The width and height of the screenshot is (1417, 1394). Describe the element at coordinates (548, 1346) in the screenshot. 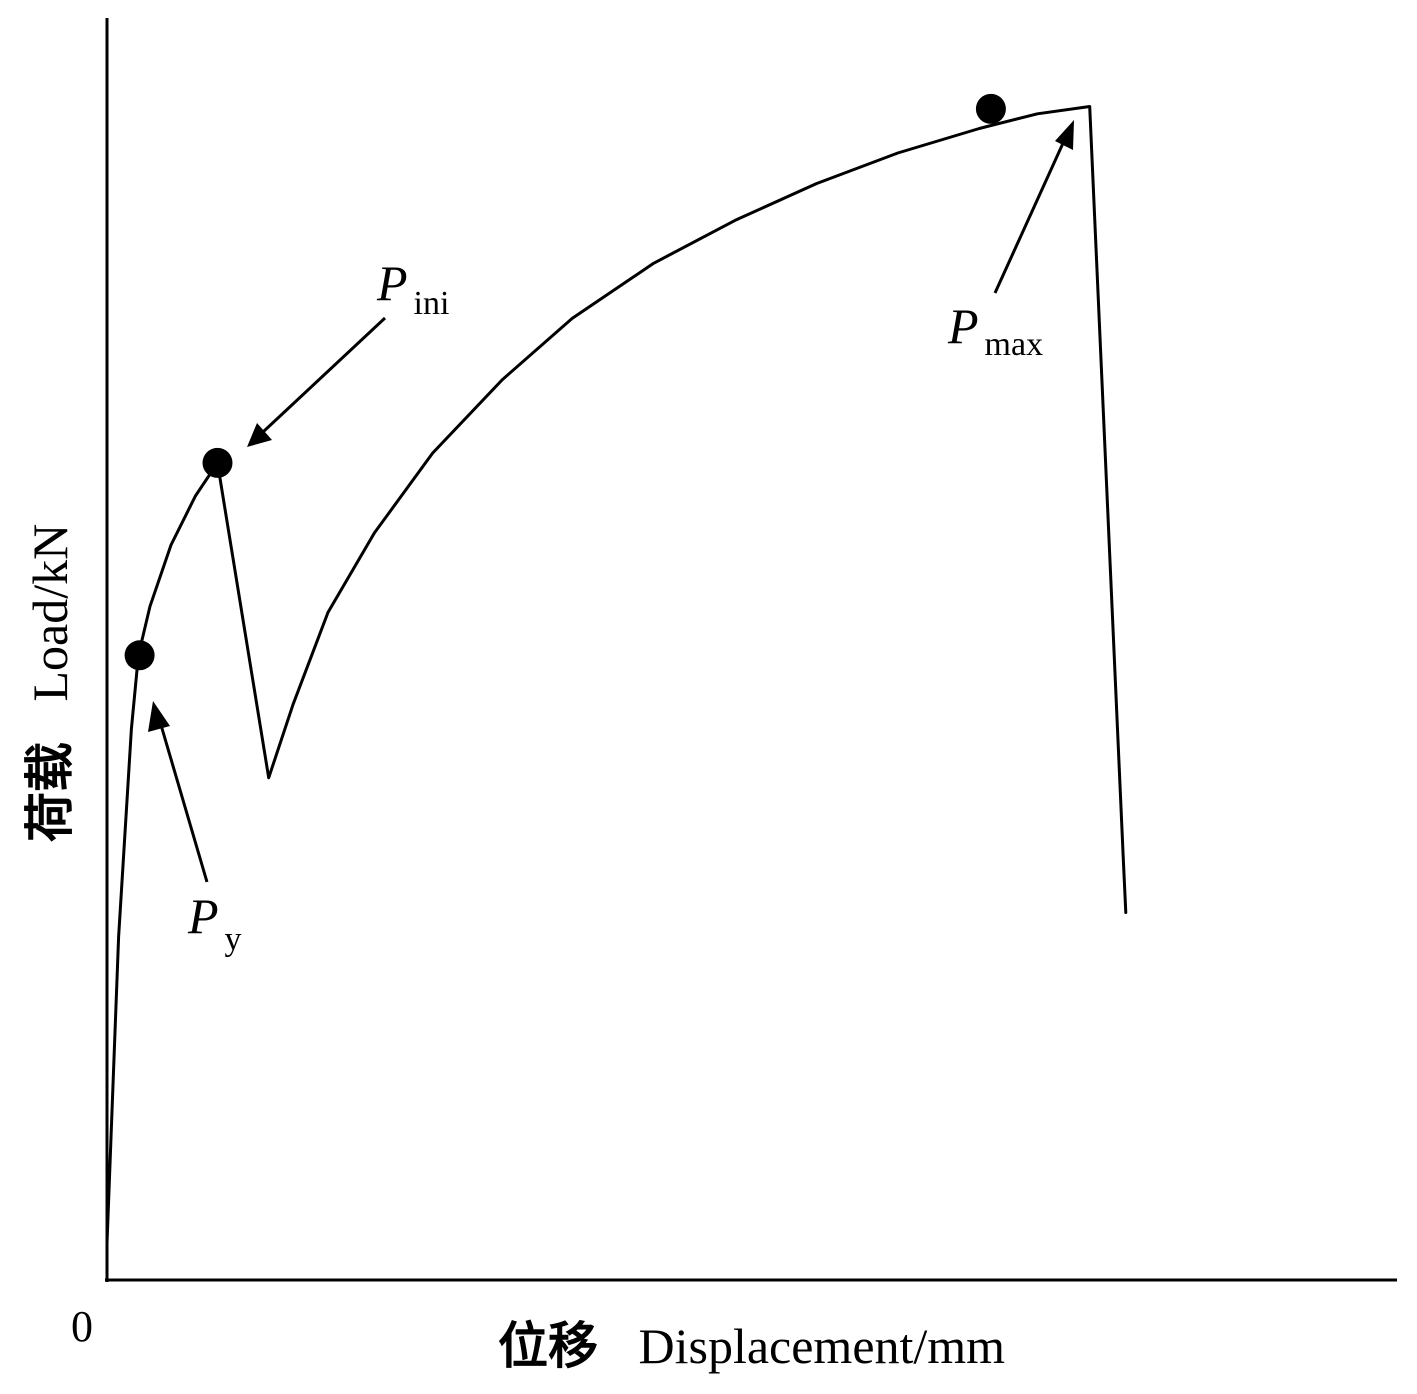

I see `x-axis-title-cjk: 位移` at that location.